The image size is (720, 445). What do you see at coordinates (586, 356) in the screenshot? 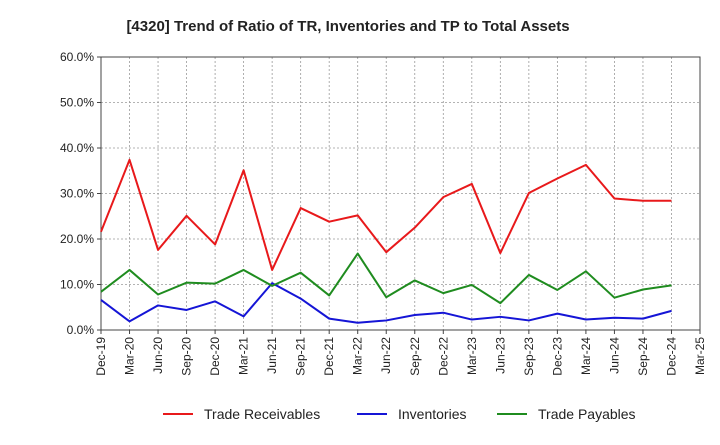
I see `x-tick-label: Mar-24` at bounding box center [586, 356].